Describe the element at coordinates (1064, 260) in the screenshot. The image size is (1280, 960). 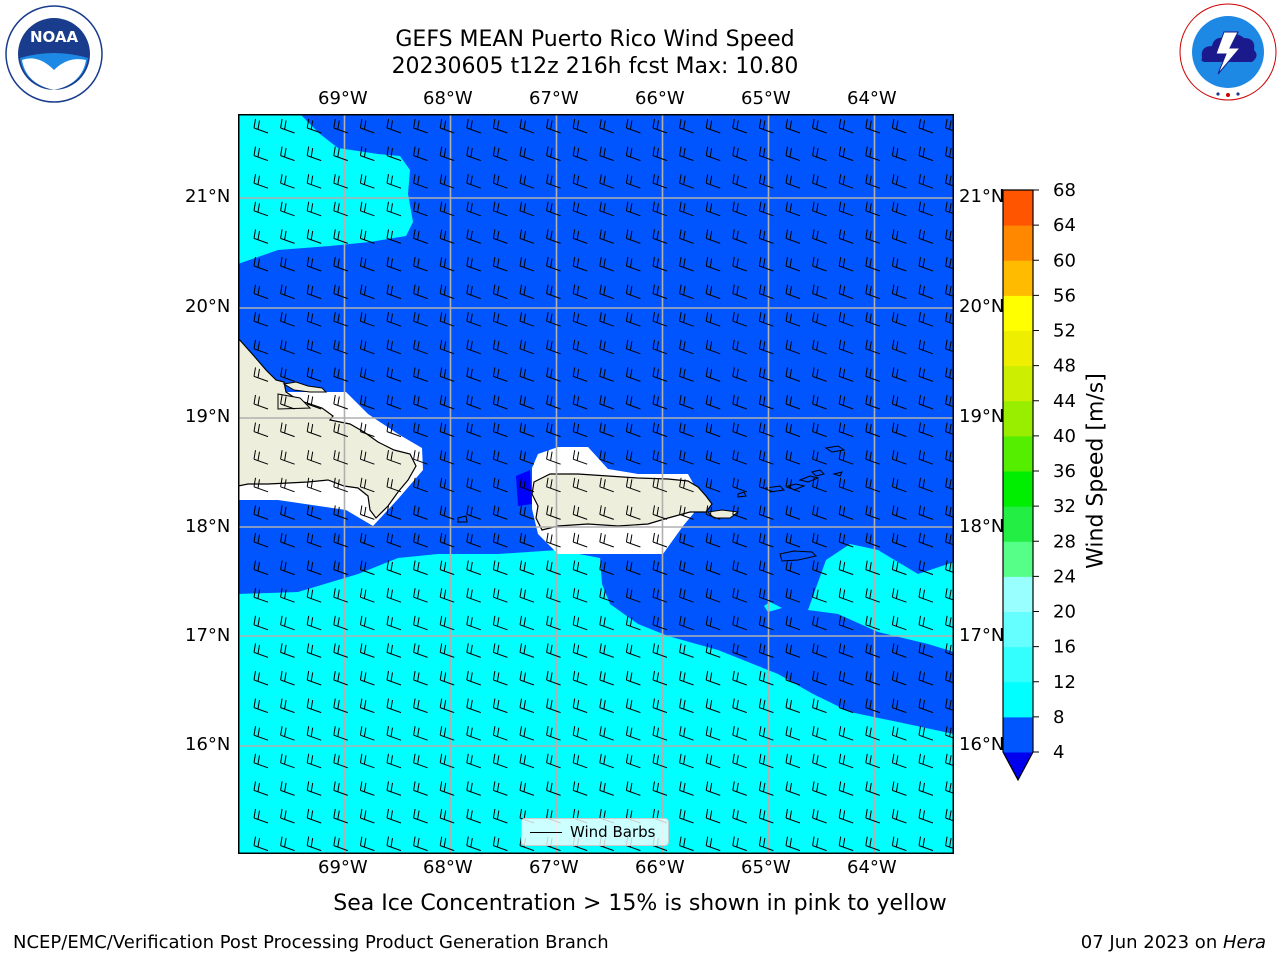
I see `colorbar-tick-label: 60` at that location.